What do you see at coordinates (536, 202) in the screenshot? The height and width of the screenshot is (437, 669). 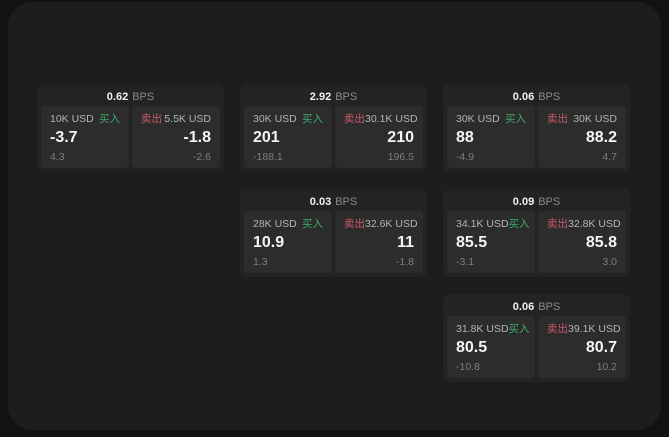 I see `bps-header: 0.09 BPS` at bounding box center [536, 202].